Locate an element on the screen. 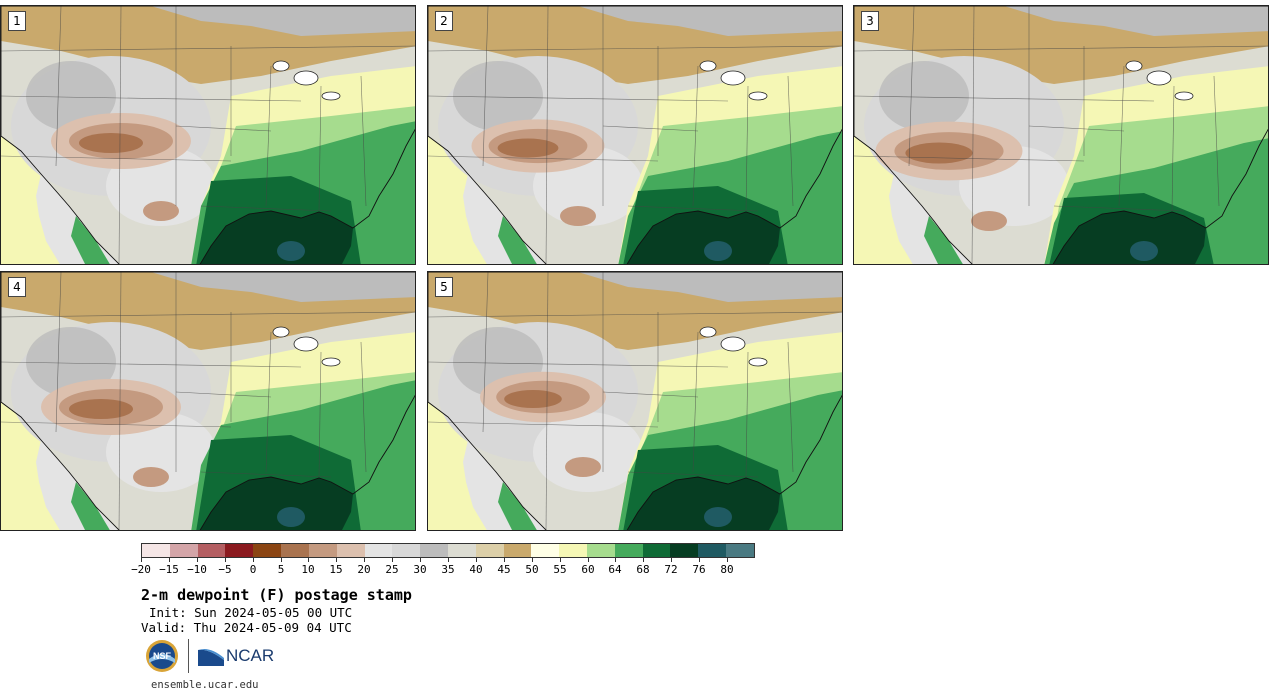 Image resolution: width=1280 pixels, height=696 pixels. colorbar-tick-label: 20 is located at coordinates (364, 569).